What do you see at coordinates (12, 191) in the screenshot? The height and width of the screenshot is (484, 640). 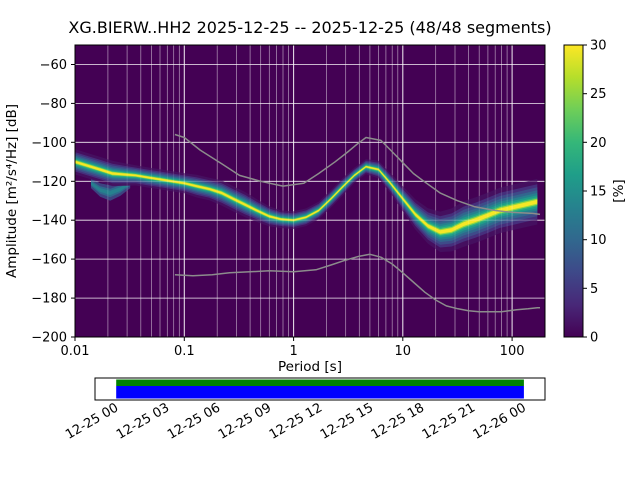 I see `y-axis-label: Amplitude [m²/s⁴/Hz] [dB]` at bounding box center [12, 191].